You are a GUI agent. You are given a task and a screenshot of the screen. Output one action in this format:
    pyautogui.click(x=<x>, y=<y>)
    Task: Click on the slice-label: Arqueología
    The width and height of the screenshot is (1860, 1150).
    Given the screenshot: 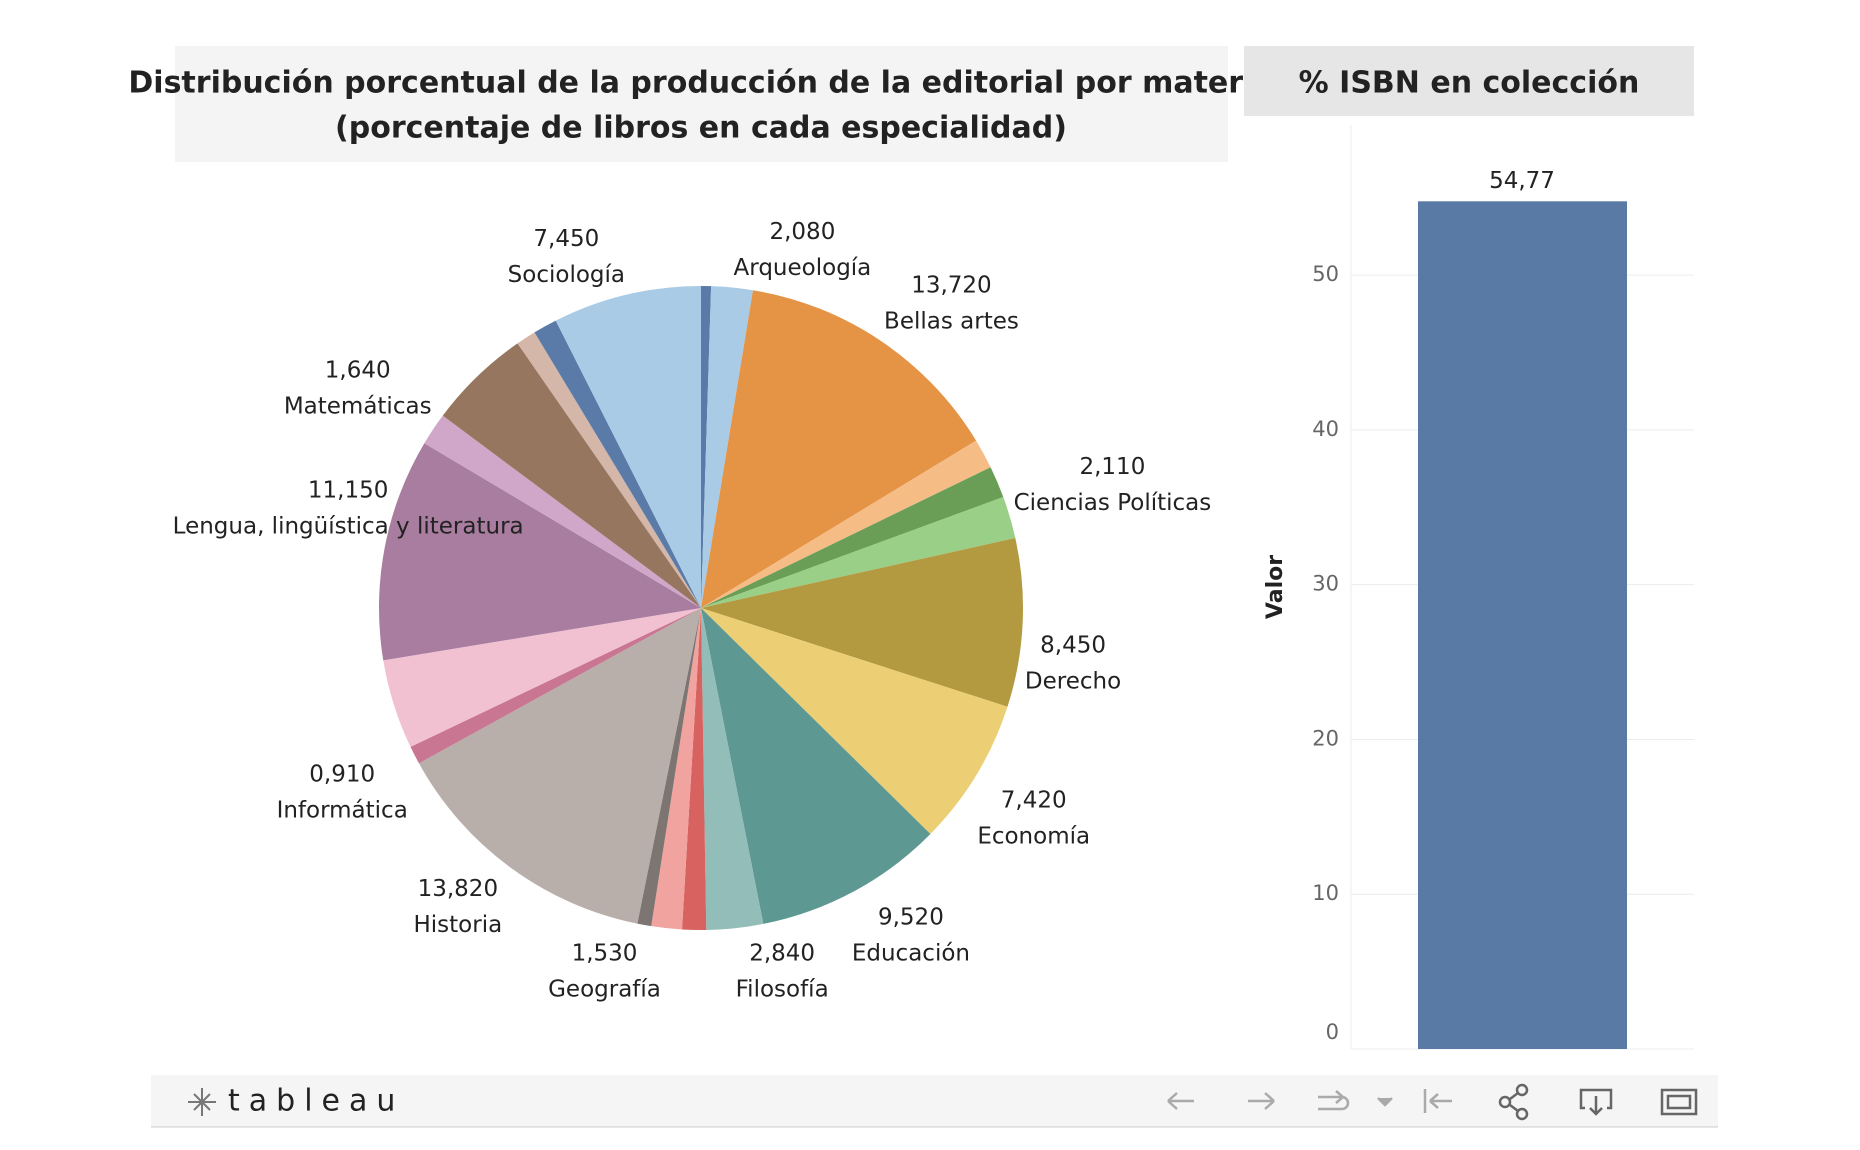 What is the action you would take?
    pyautogui.click(x=803, y=268)
    